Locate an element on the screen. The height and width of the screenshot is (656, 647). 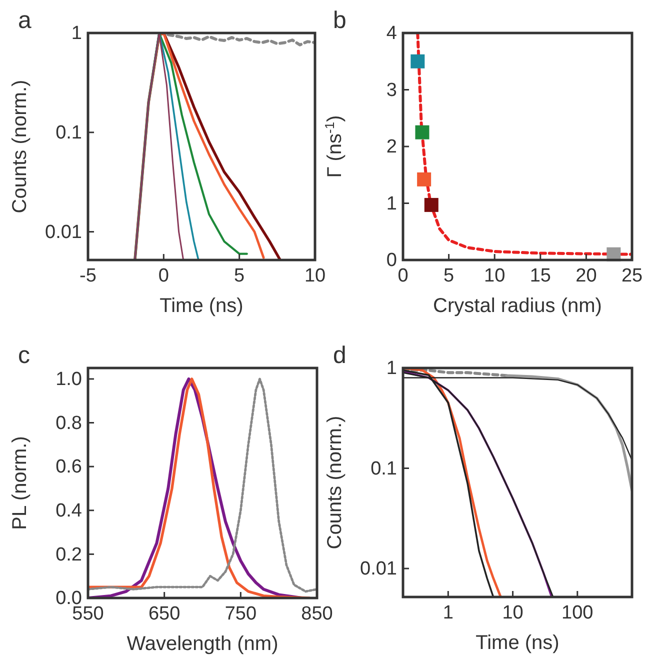
y-tick-label: 0.6 is located at coordinates (69, 467).